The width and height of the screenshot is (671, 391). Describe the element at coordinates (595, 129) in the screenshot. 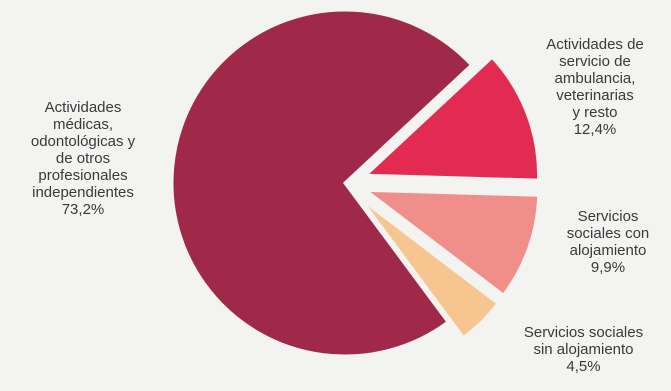

I see `value-label: 12,4%` at that location.